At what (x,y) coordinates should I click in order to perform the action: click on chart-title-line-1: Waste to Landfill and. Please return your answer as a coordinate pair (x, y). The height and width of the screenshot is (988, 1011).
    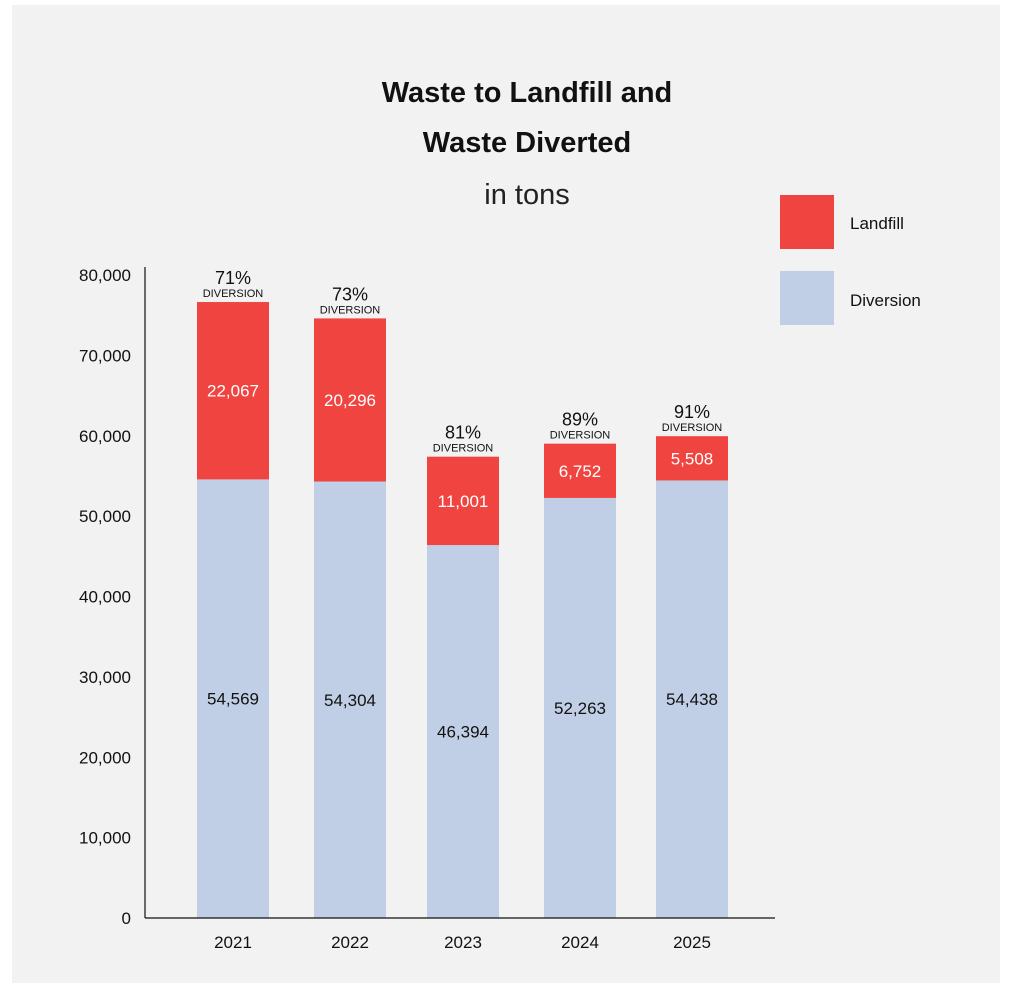
    Looking at the image, I should click on (527, 93).